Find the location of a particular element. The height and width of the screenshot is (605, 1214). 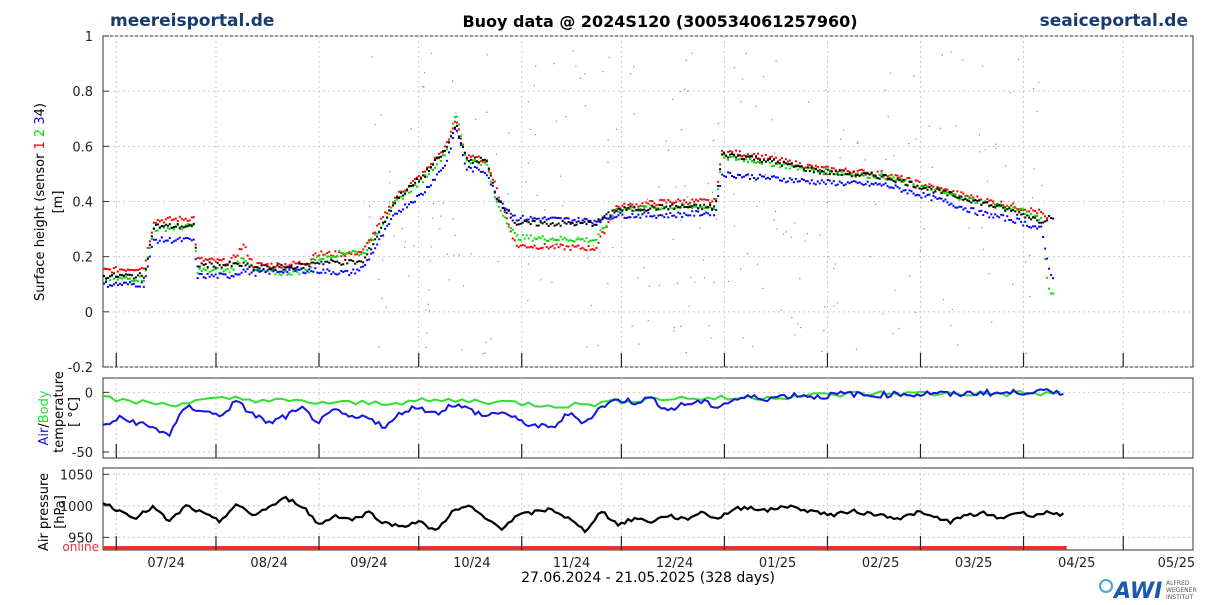

awi-logo: AWI ALFRED WEGENER INSTITUT is located at coordinates (1148, 591).